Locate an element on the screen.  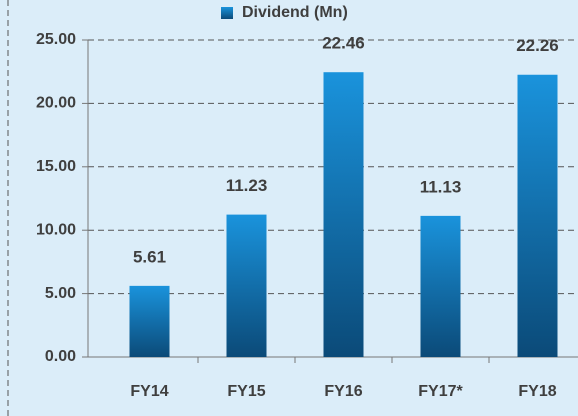
x-tick-label: FY16 is located at coordinates (343, 391).